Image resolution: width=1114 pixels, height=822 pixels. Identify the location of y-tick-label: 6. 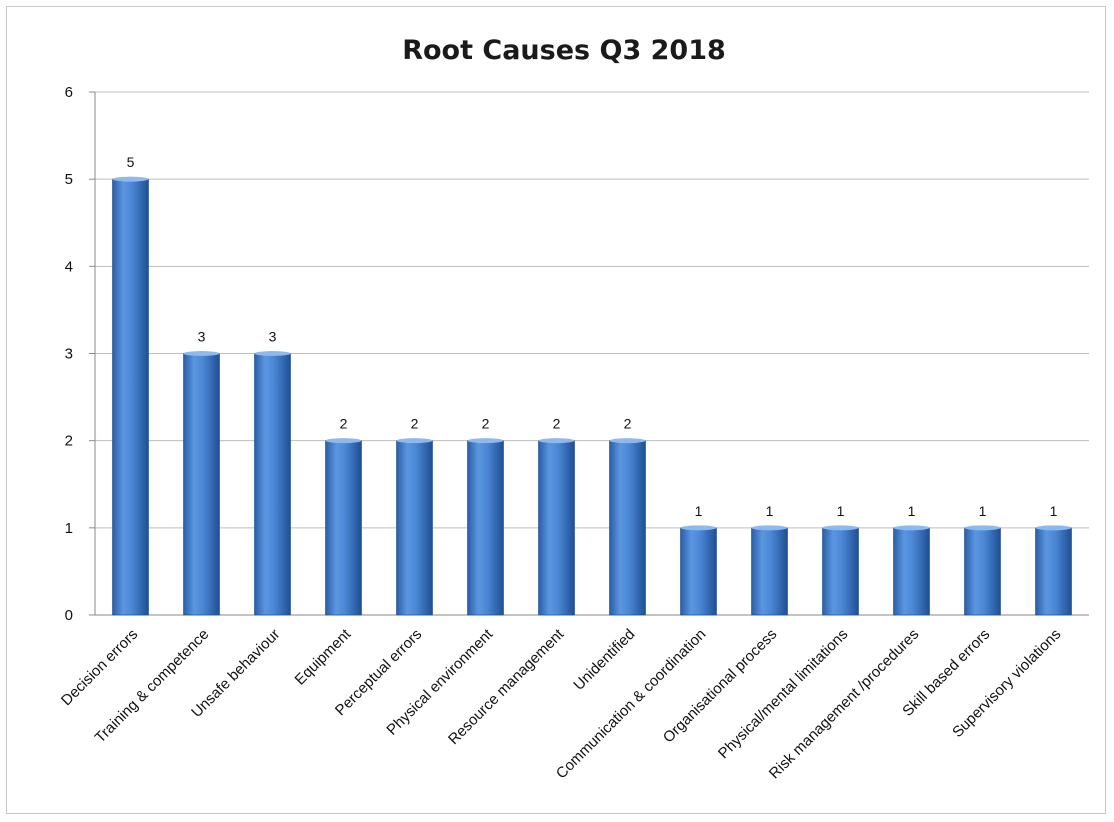
(69, 92).